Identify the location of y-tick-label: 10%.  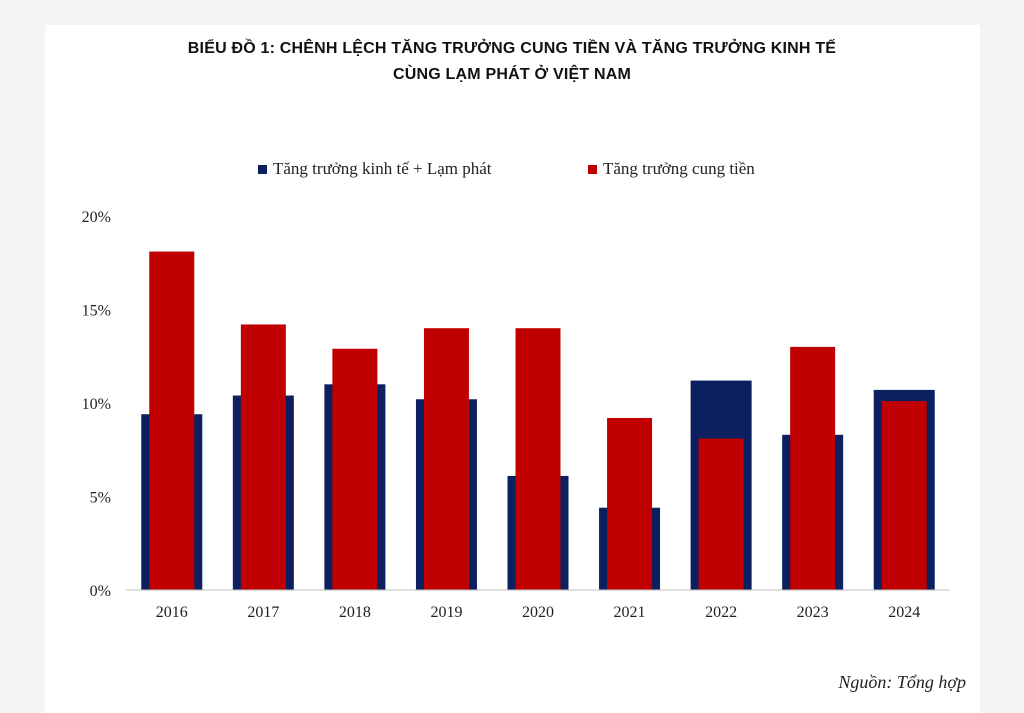
(96, 404).